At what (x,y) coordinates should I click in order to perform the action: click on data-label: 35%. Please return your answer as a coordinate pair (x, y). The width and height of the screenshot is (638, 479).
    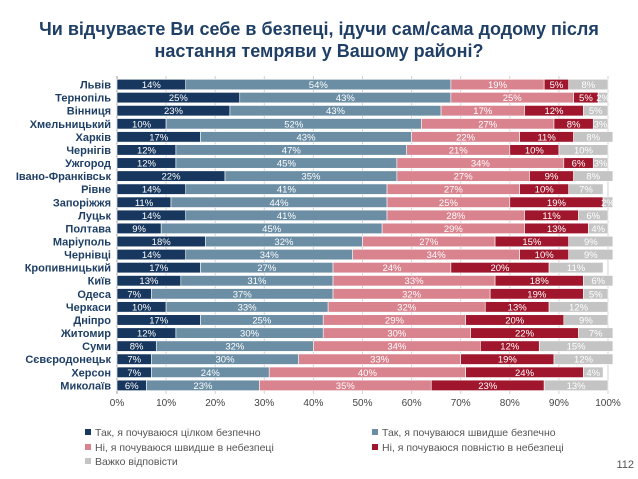
    Looking at the image, I should click on (311, 177).